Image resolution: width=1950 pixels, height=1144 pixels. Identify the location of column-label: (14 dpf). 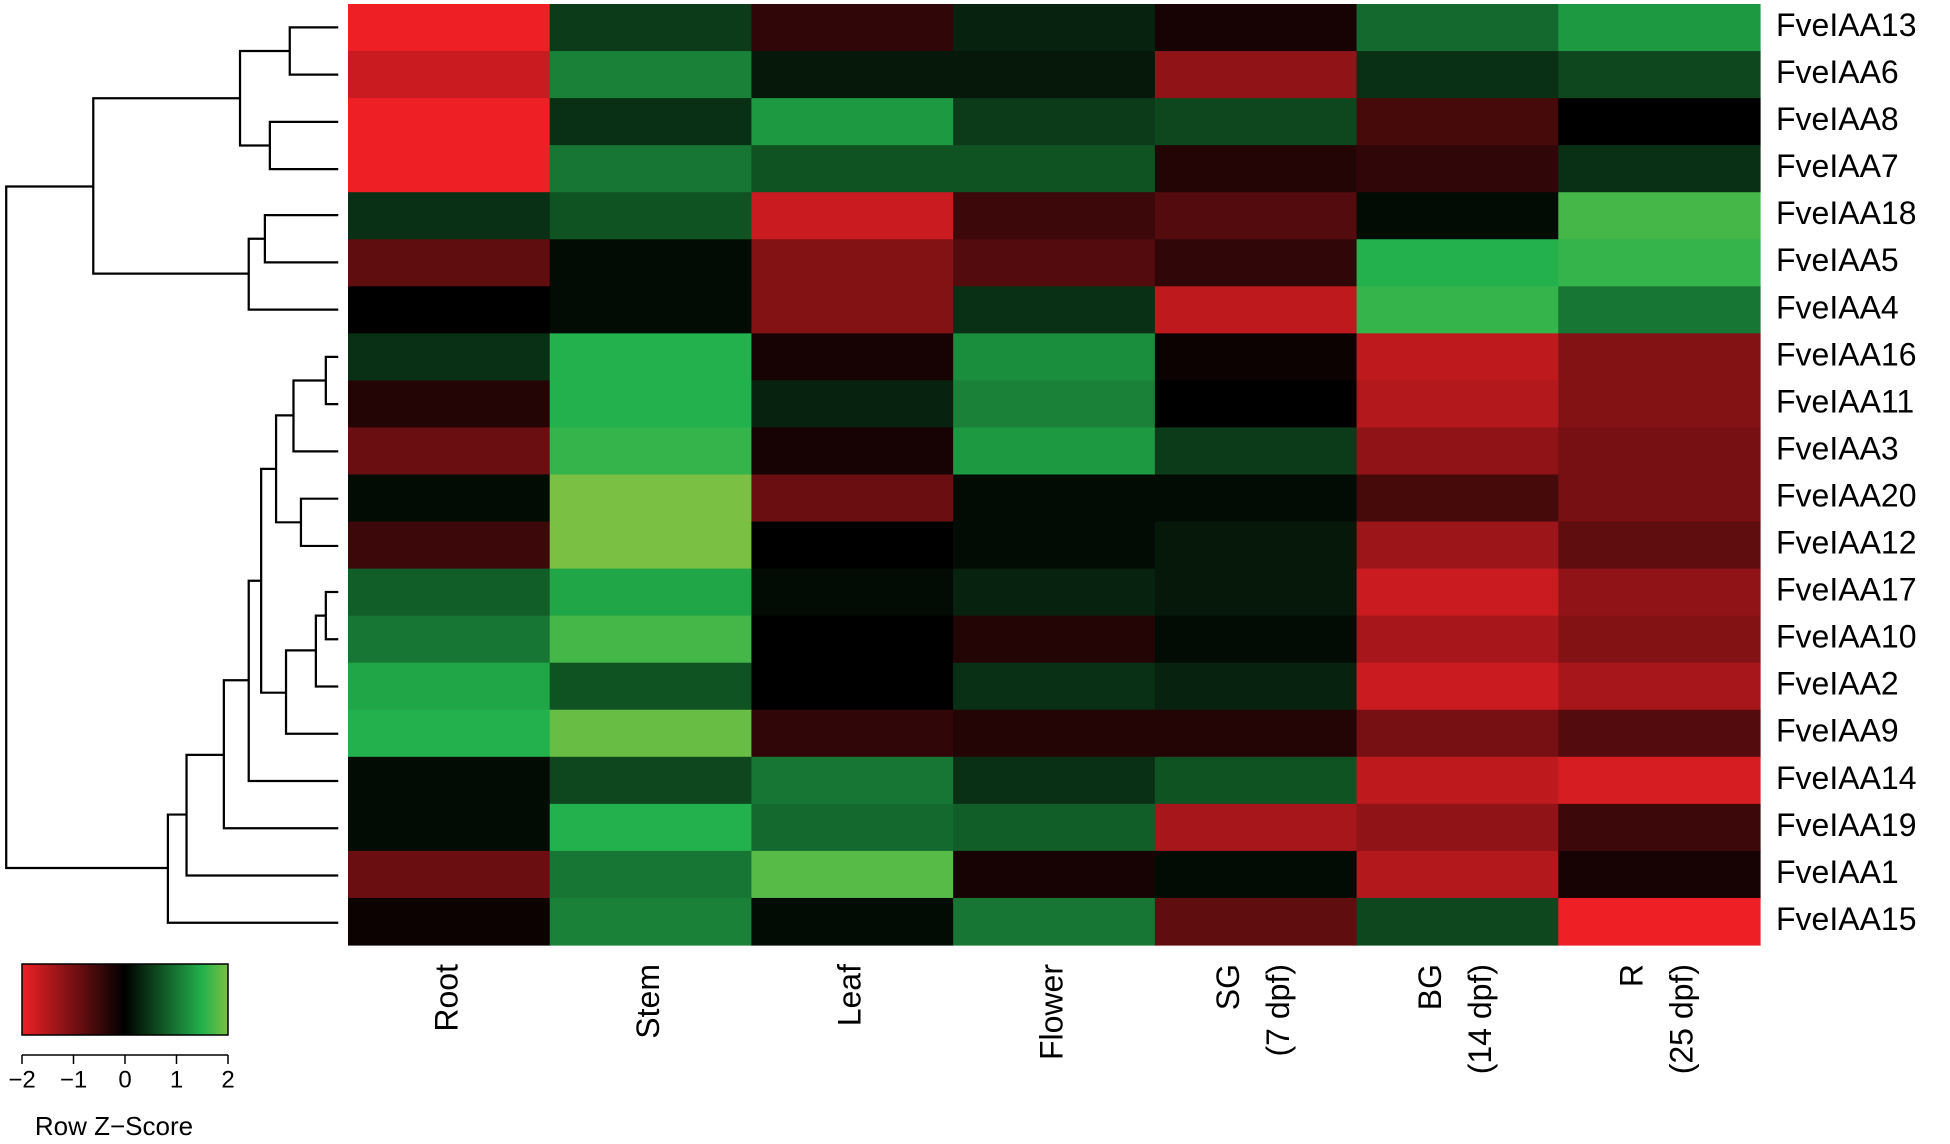
(1480, 1019).